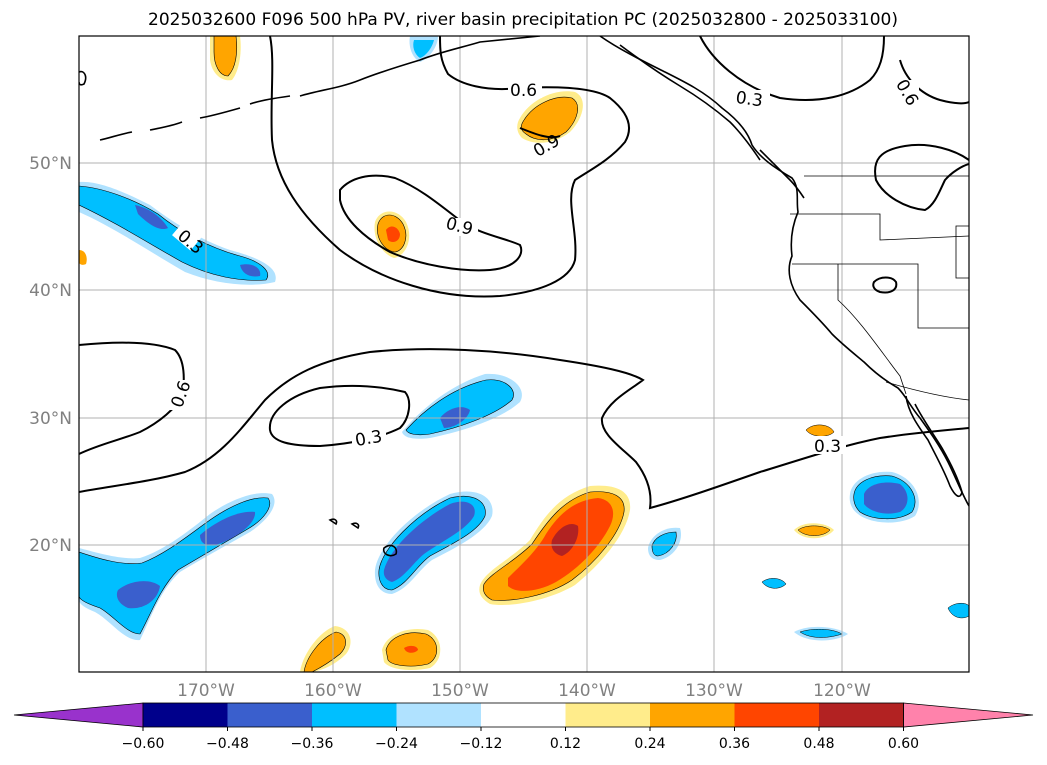 The image size is (1047, 765). Describe the element at coordinates (50, 355) in the screenshot. I see `latitude-labels: 50°N 40°N 30°N 20°N` at that location.